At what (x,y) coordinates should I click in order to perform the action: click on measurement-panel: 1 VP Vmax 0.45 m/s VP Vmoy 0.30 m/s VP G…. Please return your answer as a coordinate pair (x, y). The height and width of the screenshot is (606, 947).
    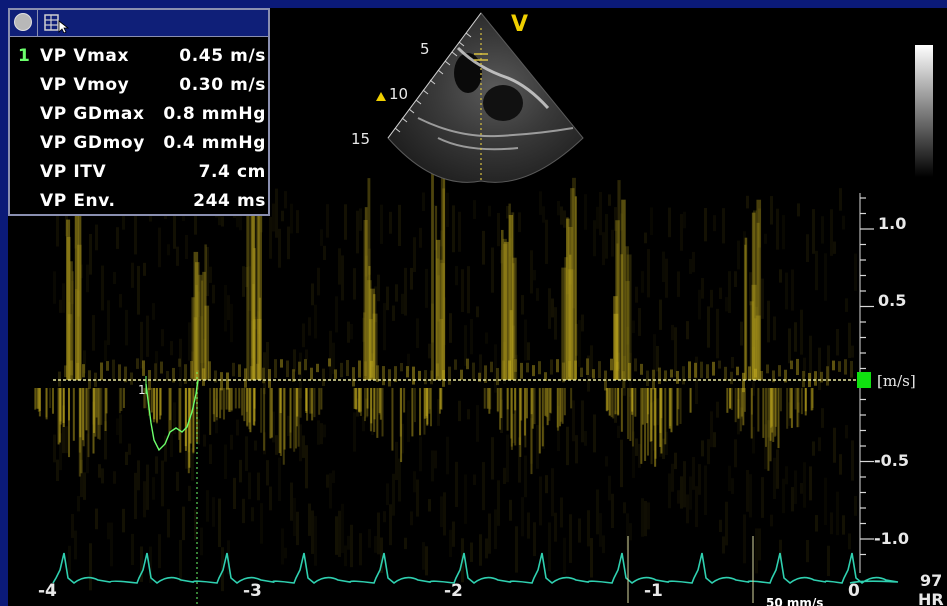
    Looking at the image, I should click on (139, 112).